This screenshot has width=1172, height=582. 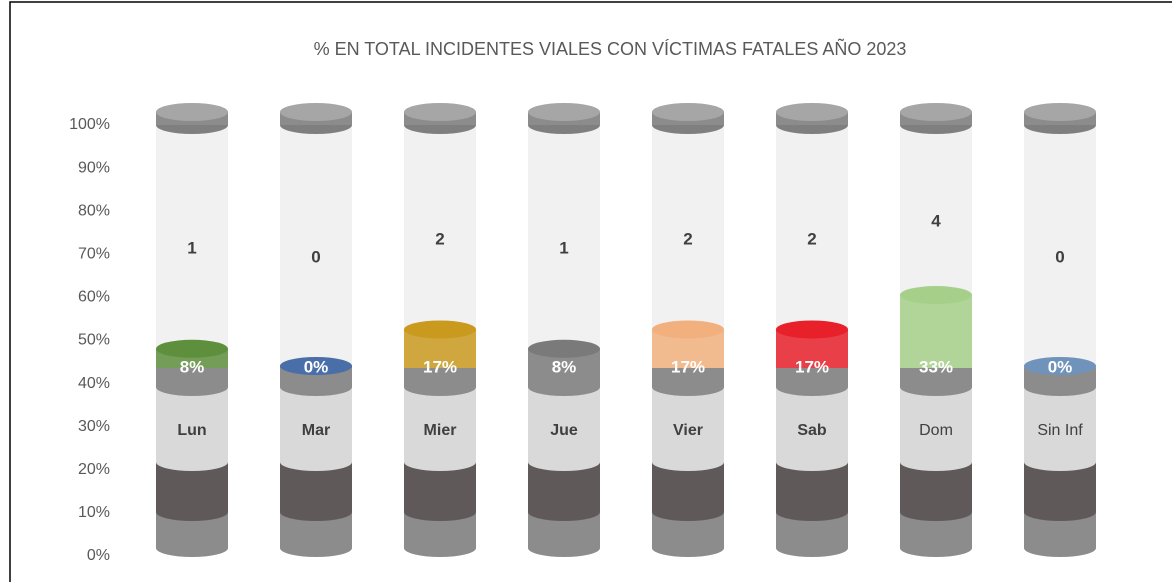 I want to click on value-label: 33%, so click(x=936, y=366).